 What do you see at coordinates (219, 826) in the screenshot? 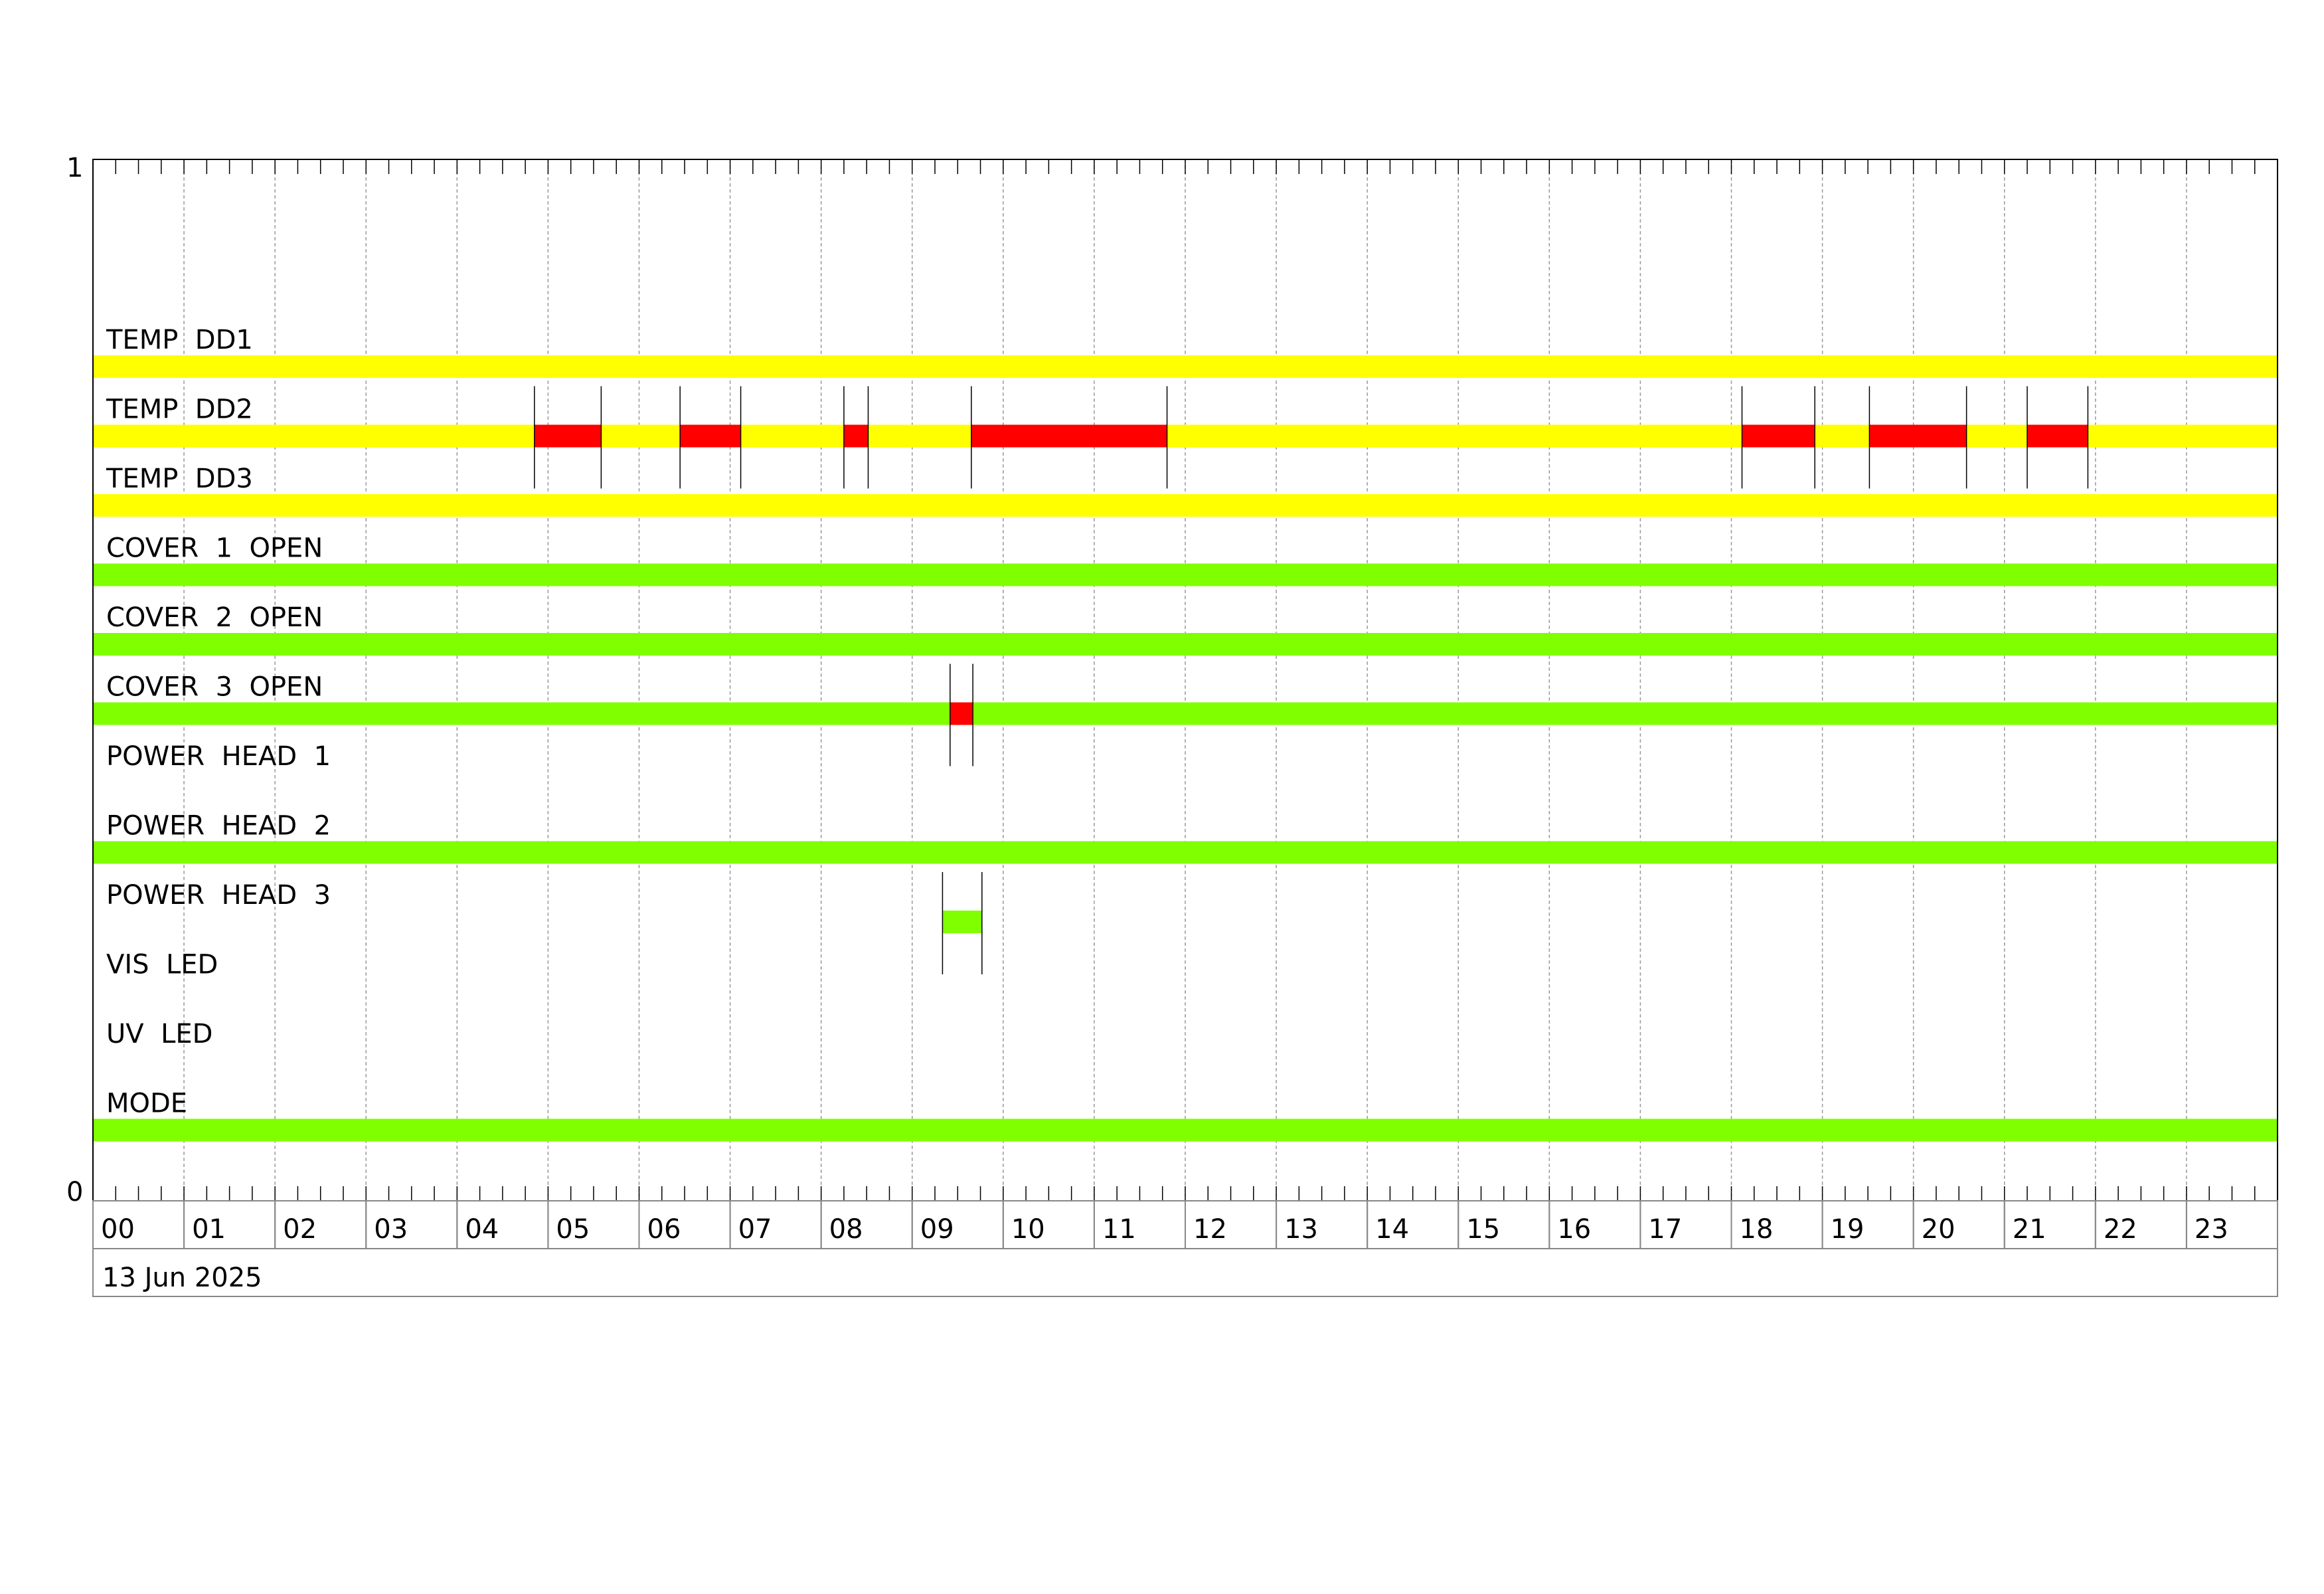
I see `row-label: POWER HEAD 2` at bounding box center [219, 826].